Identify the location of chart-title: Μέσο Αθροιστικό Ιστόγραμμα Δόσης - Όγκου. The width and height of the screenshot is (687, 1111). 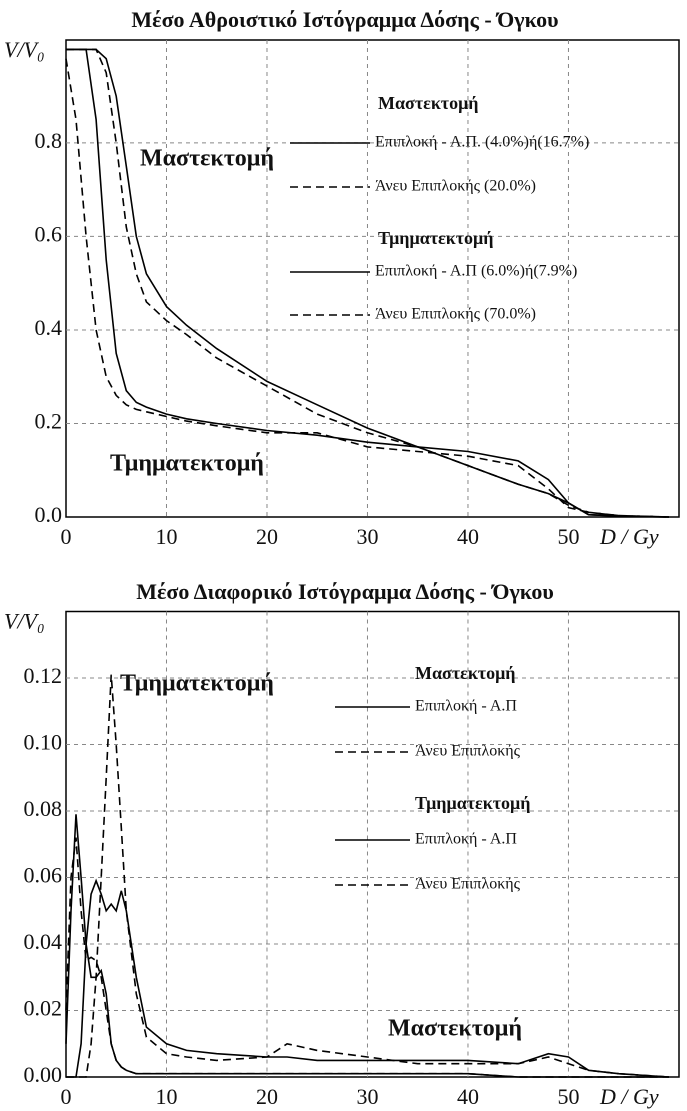
(344, 19).